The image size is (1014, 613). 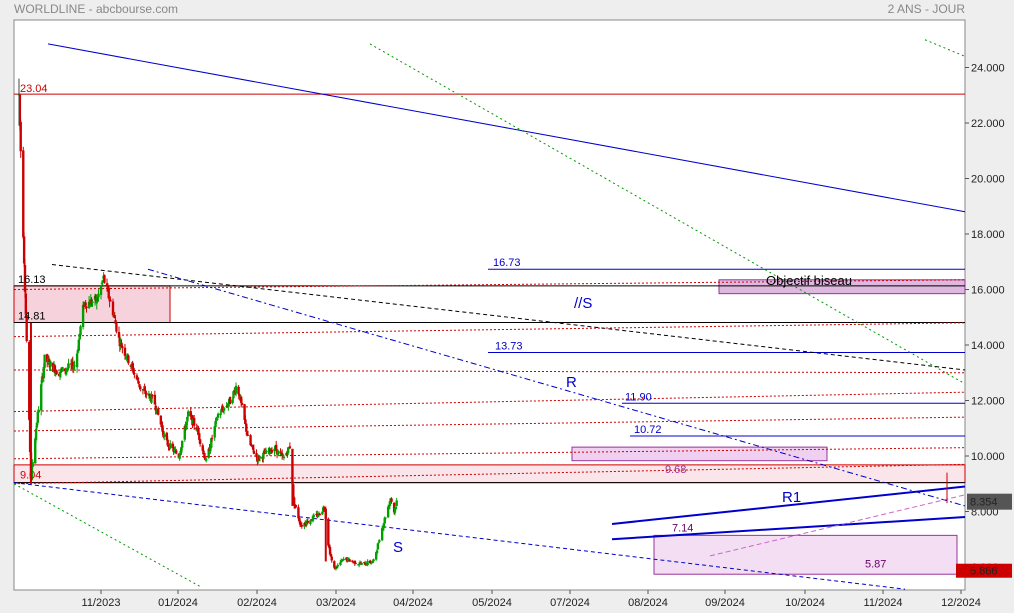 I want to click on x-tick-label-0: 11/2023, so click(x=101, y=603).